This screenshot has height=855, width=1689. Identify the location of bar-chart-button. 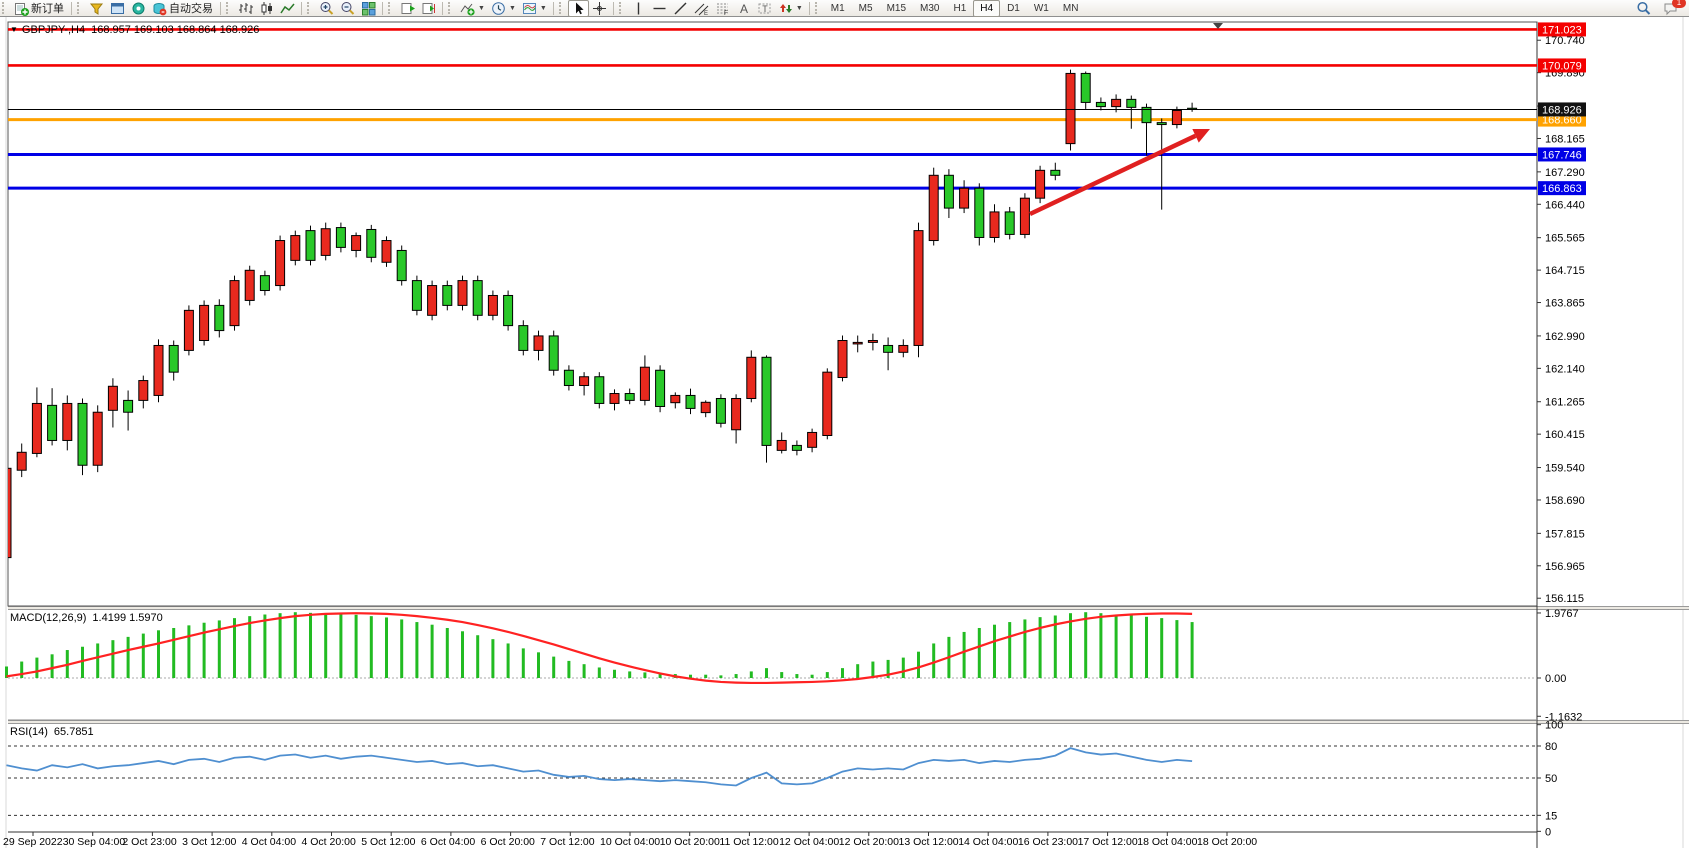
(245, 8).